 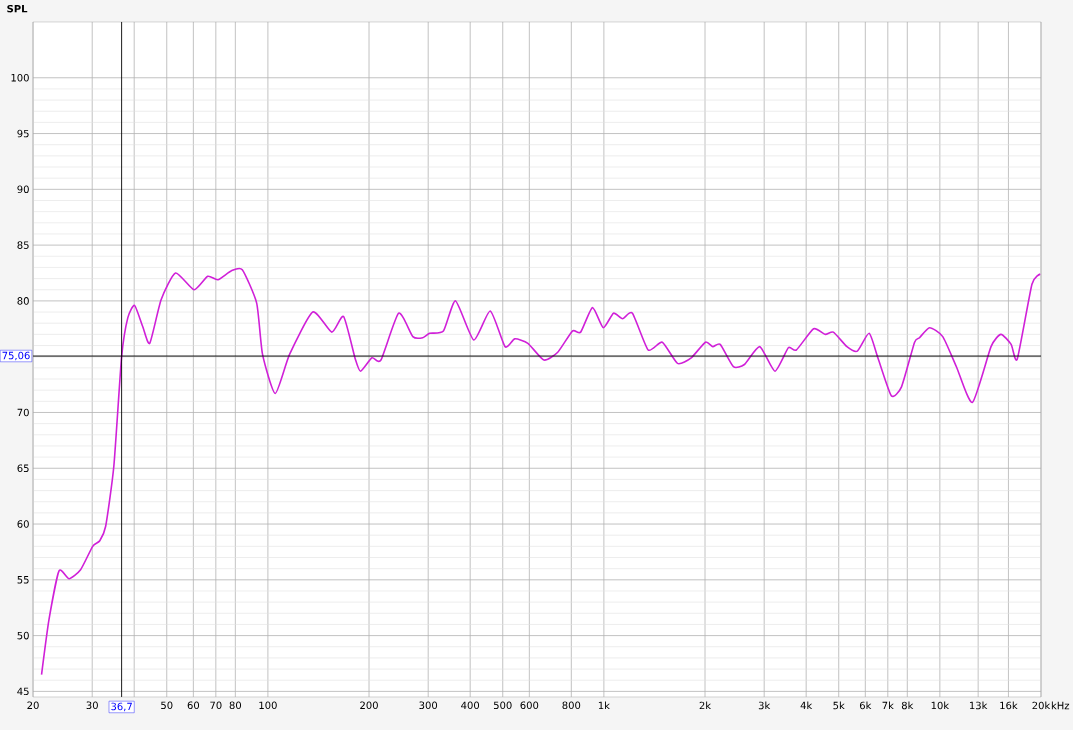 What do you see at coordinates (940, 705) in the screenshot?
I see `x-tick-label: 10k` at bounding box center [940, 705].